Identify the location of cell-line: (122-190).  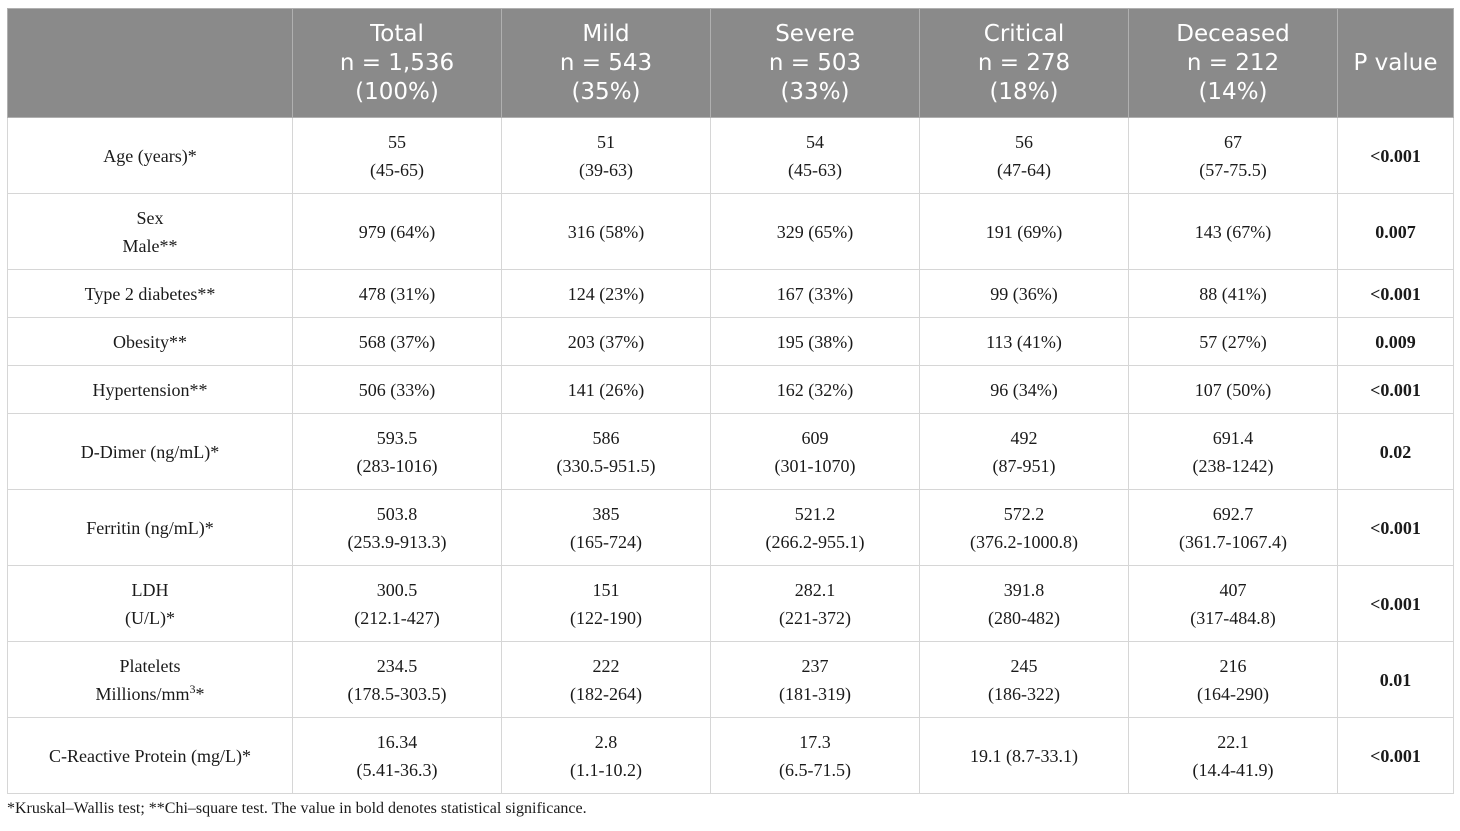
(606, 617).